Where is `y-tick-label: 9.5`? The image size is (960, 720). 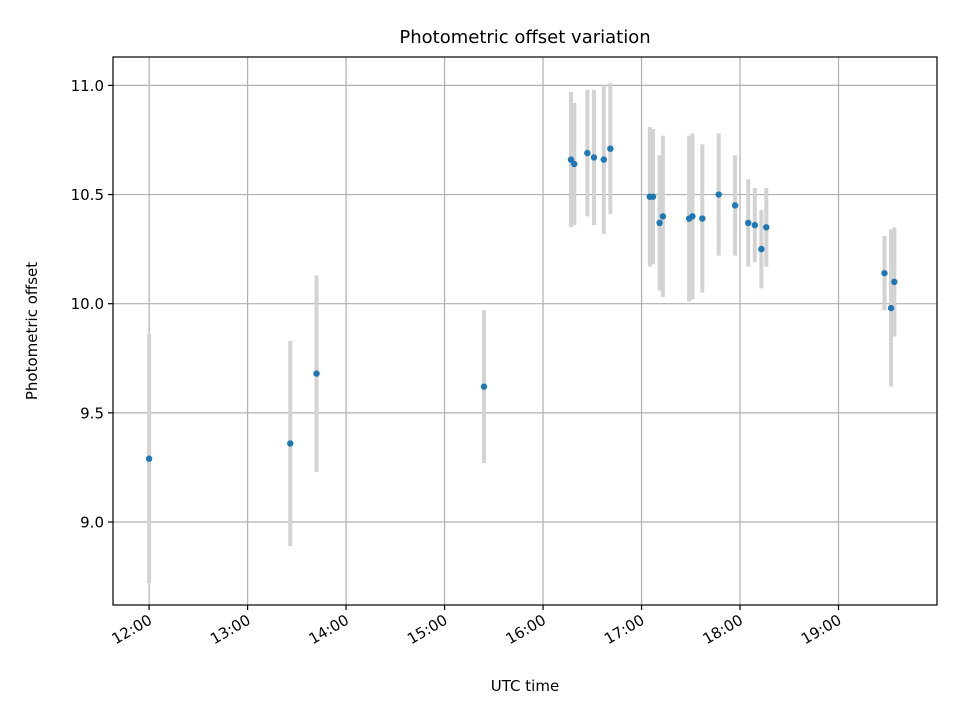
y-tick-label: 9.5 is located at coordinates (92, 413).